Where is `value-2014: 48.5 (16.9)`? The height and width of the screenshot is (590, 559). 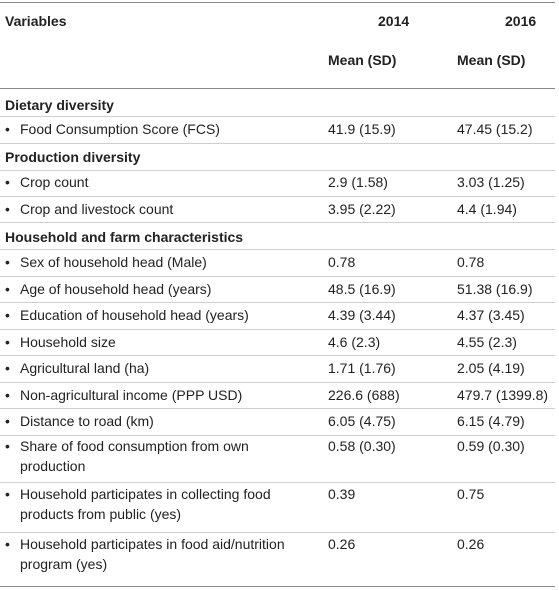
value-2014: 48.5 (16.9) is located at coordinates (362, 289).